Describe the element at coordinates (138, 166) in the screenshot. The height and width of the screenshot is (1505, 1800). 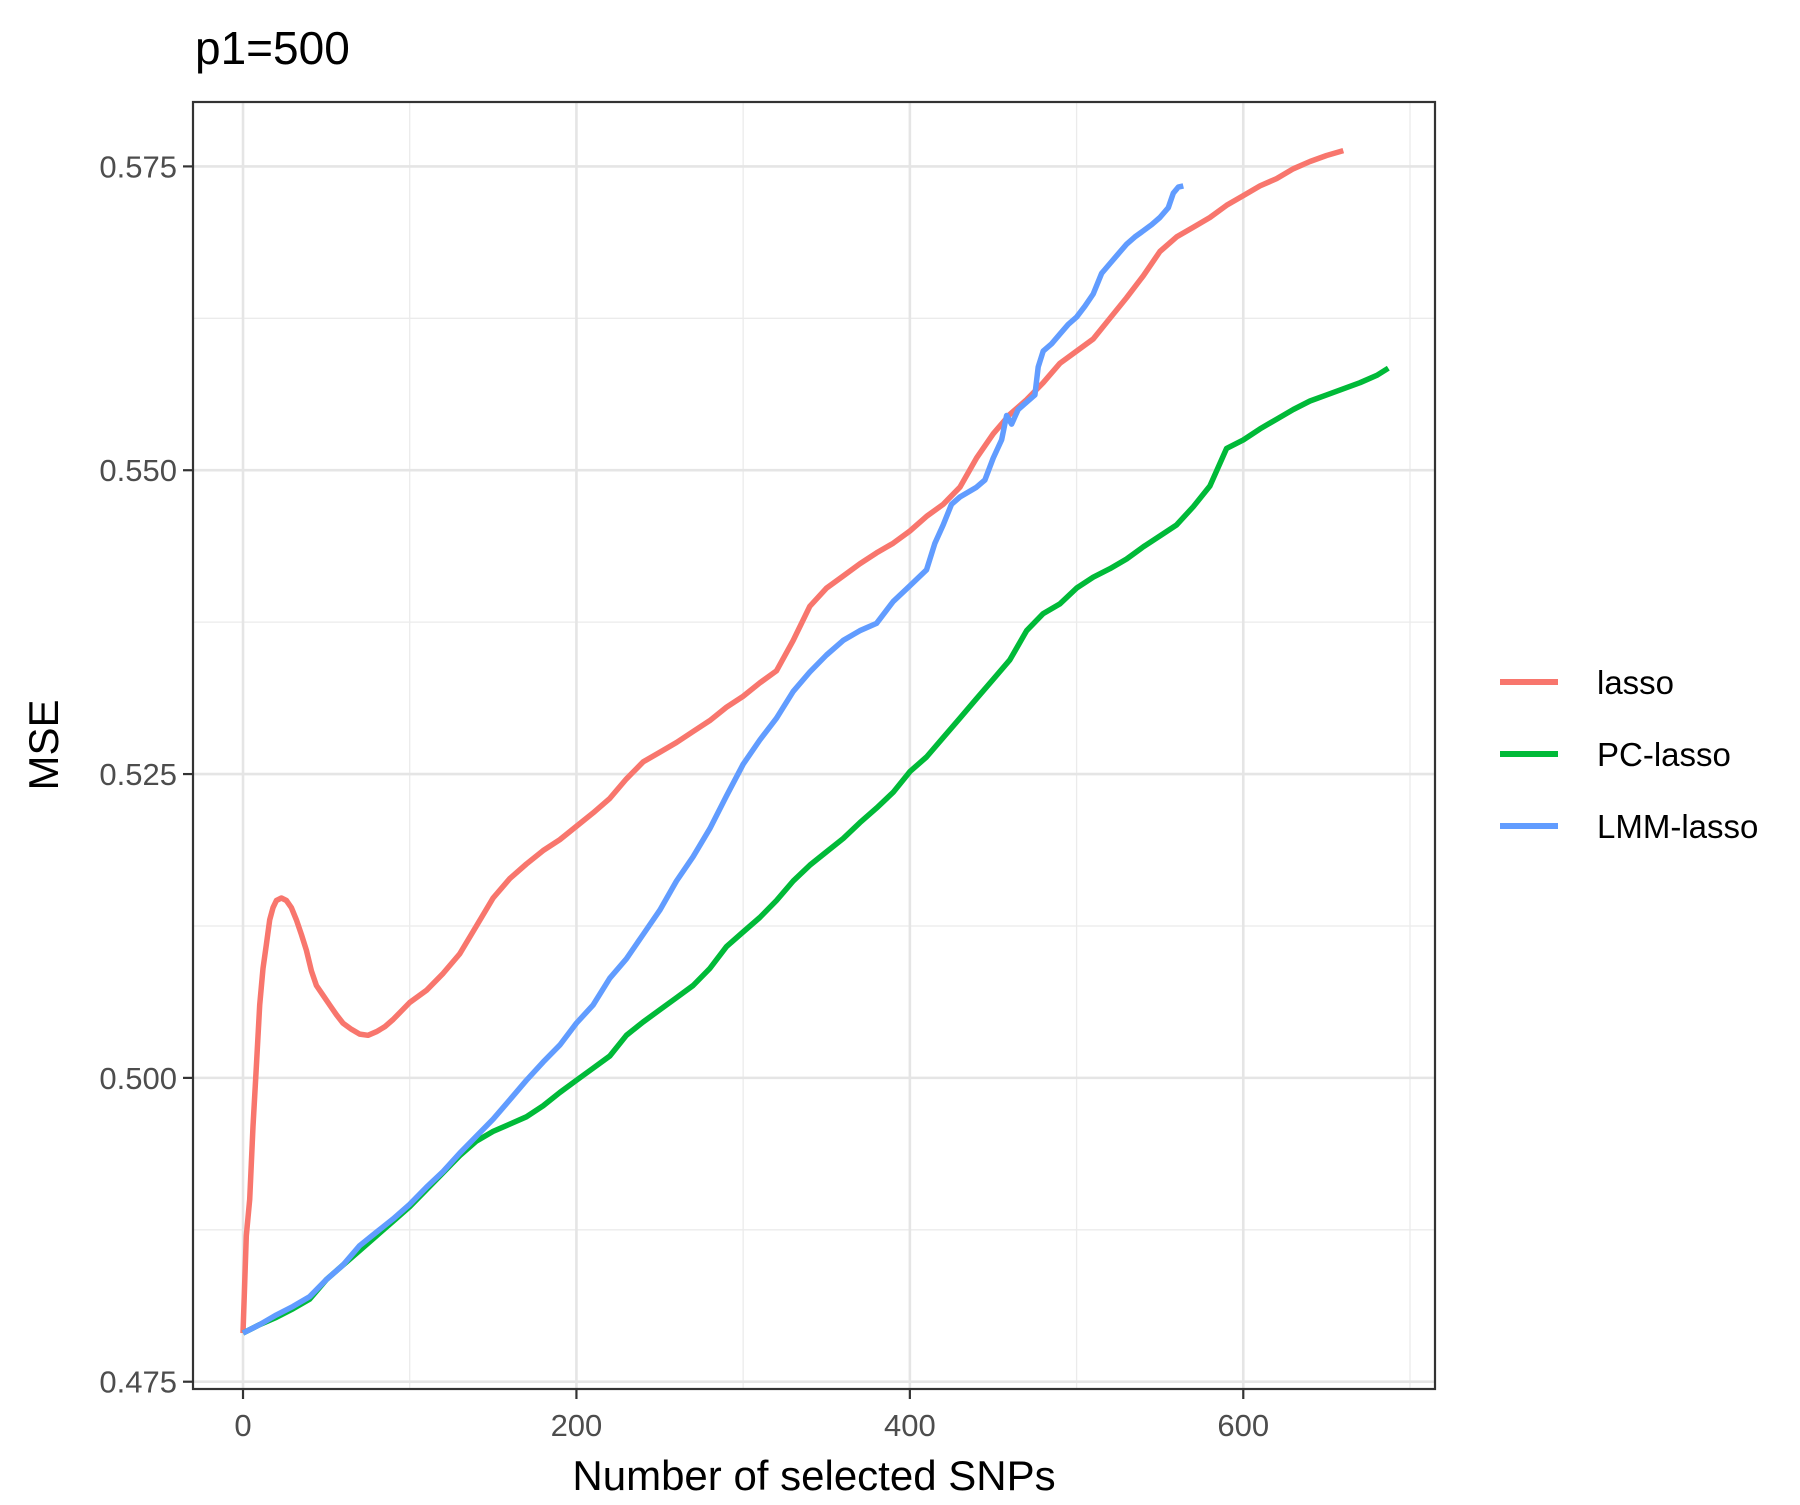
I see `y-tick-label: 0.575` at that location.